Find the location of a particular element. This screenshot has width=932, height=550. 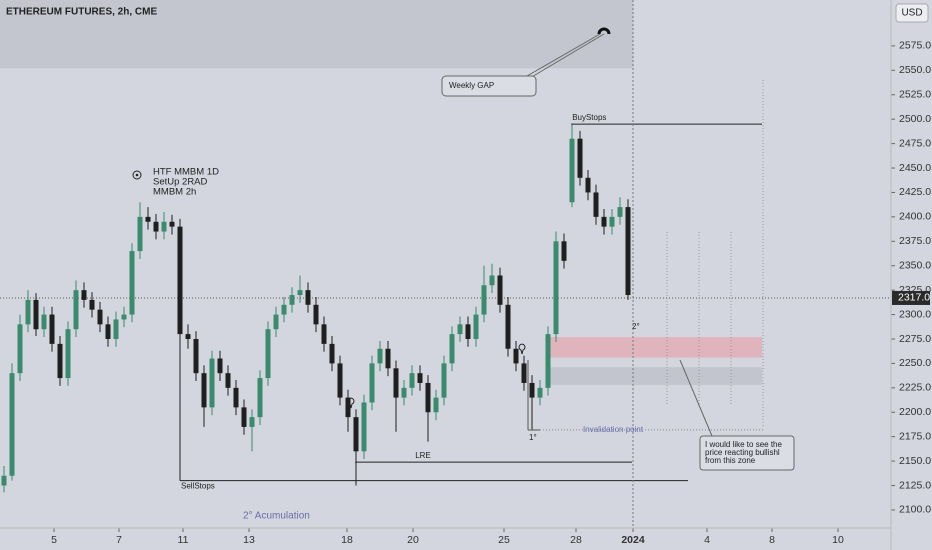

y-tick-label: 2450.0 is located at coordinates (915, 168).